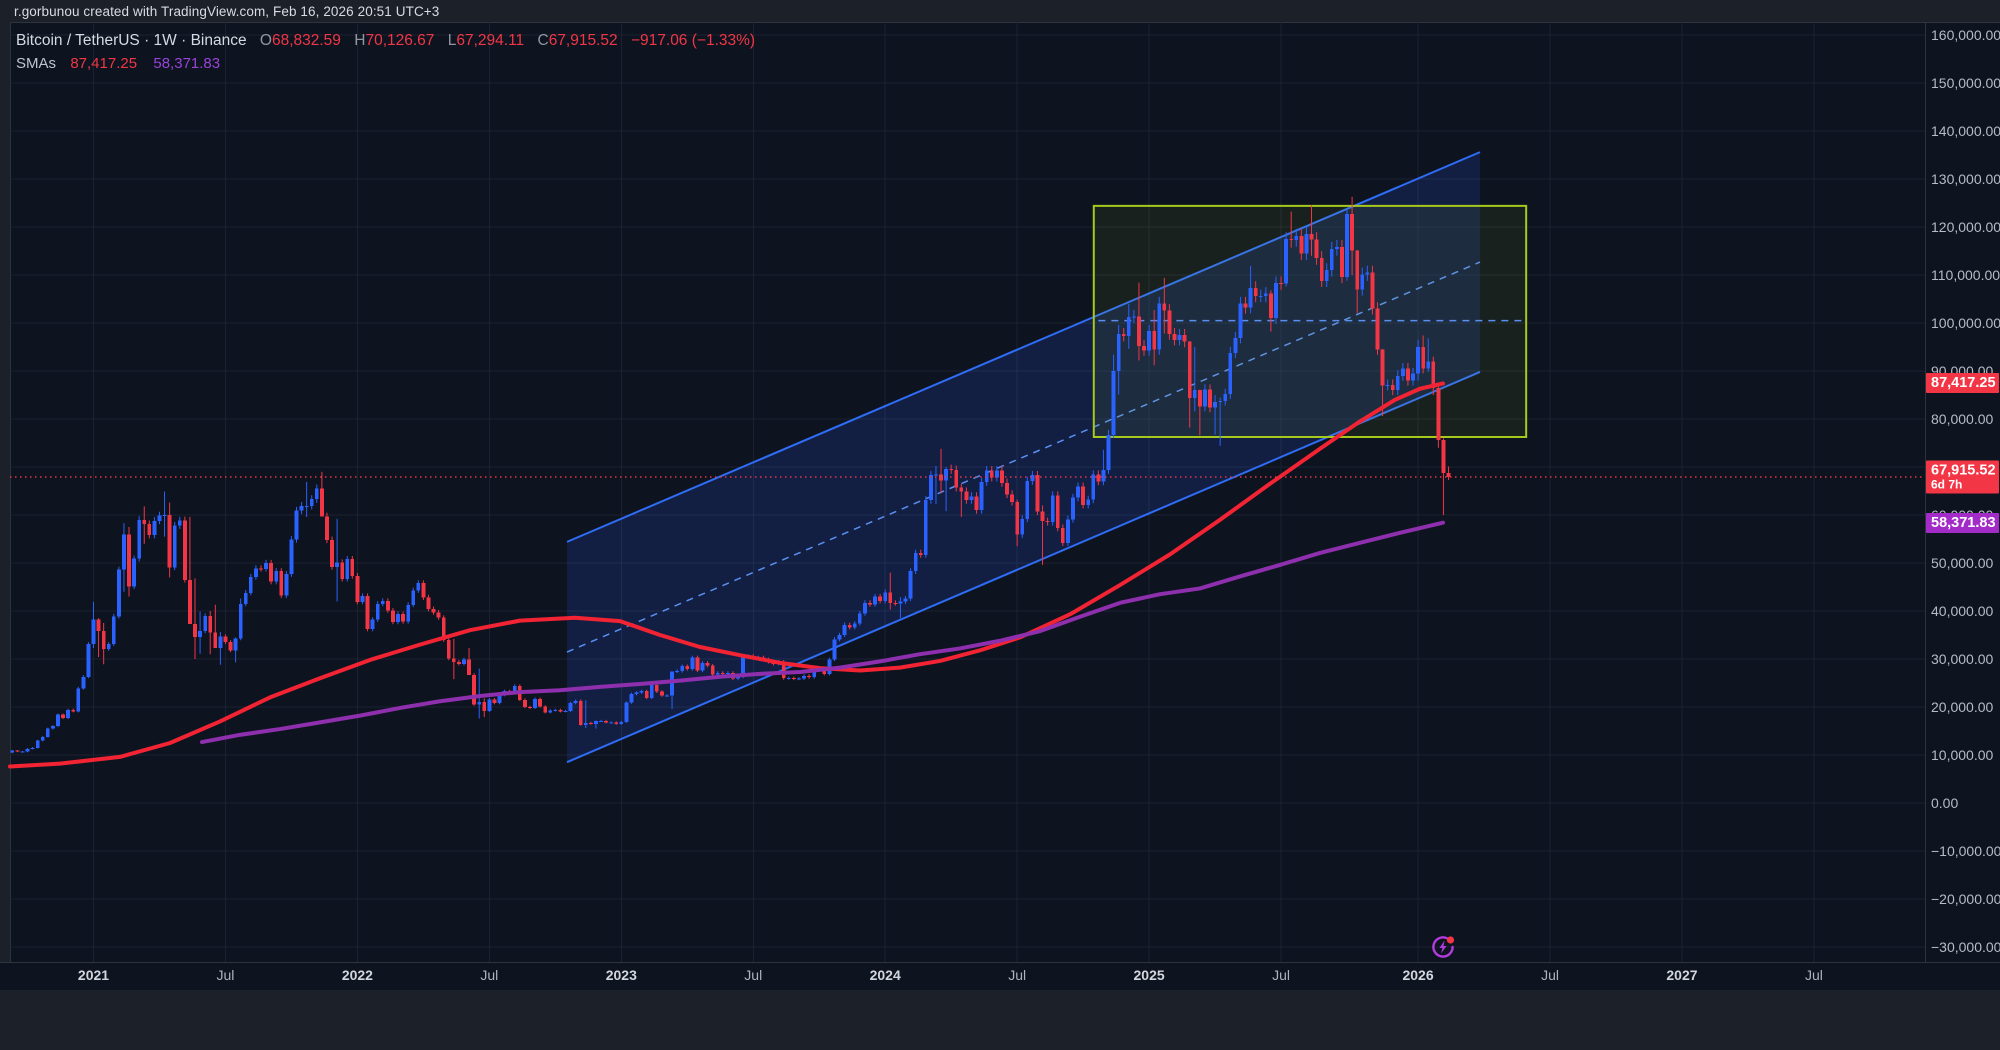  Describe the element at coordinates (1965, 275) in the screenshot. I see `price-axis-tick: 110,000.00` at that location.